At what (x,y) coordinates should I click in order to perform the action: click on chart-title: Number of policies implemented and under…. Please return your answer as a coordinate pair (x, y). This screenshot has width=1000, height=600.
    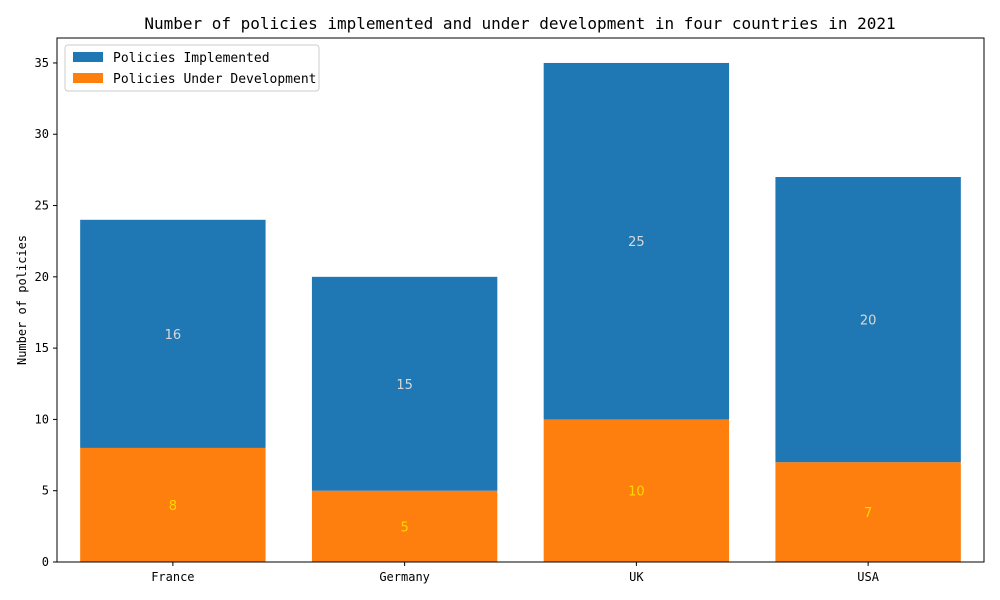
    Looking at the image, I should click on (519, 23).